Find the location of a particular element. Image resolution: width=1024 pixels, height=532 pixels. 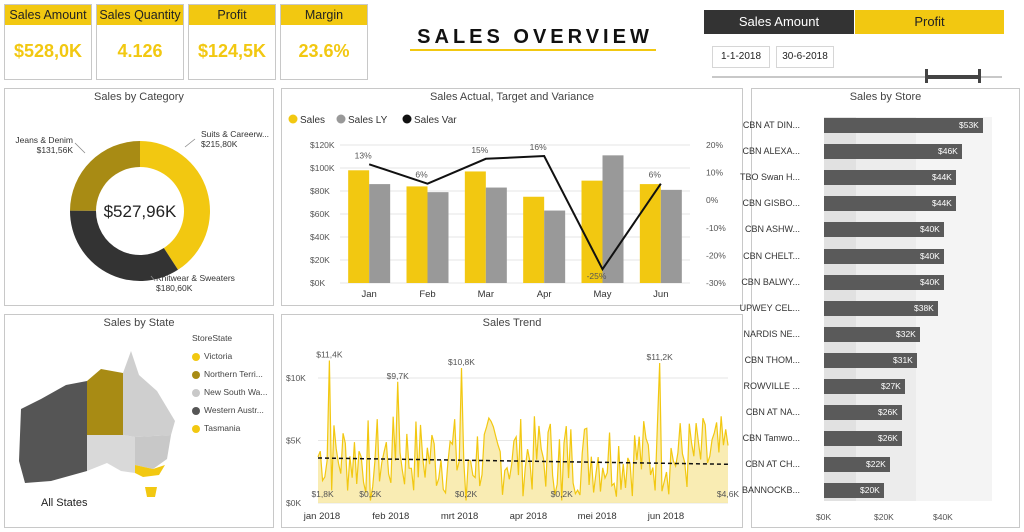

store-row: UPWEY CEL... $38K is located at coordinates (866, 309).